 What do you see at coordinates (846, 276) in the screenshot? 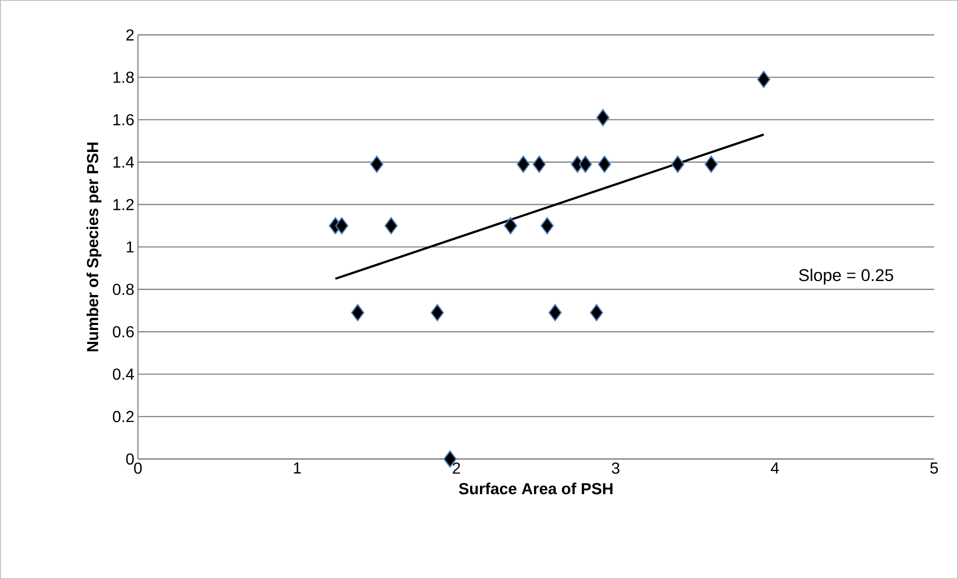
I see `annotation: Slope = 0.25` at bounding box center [846, 276].